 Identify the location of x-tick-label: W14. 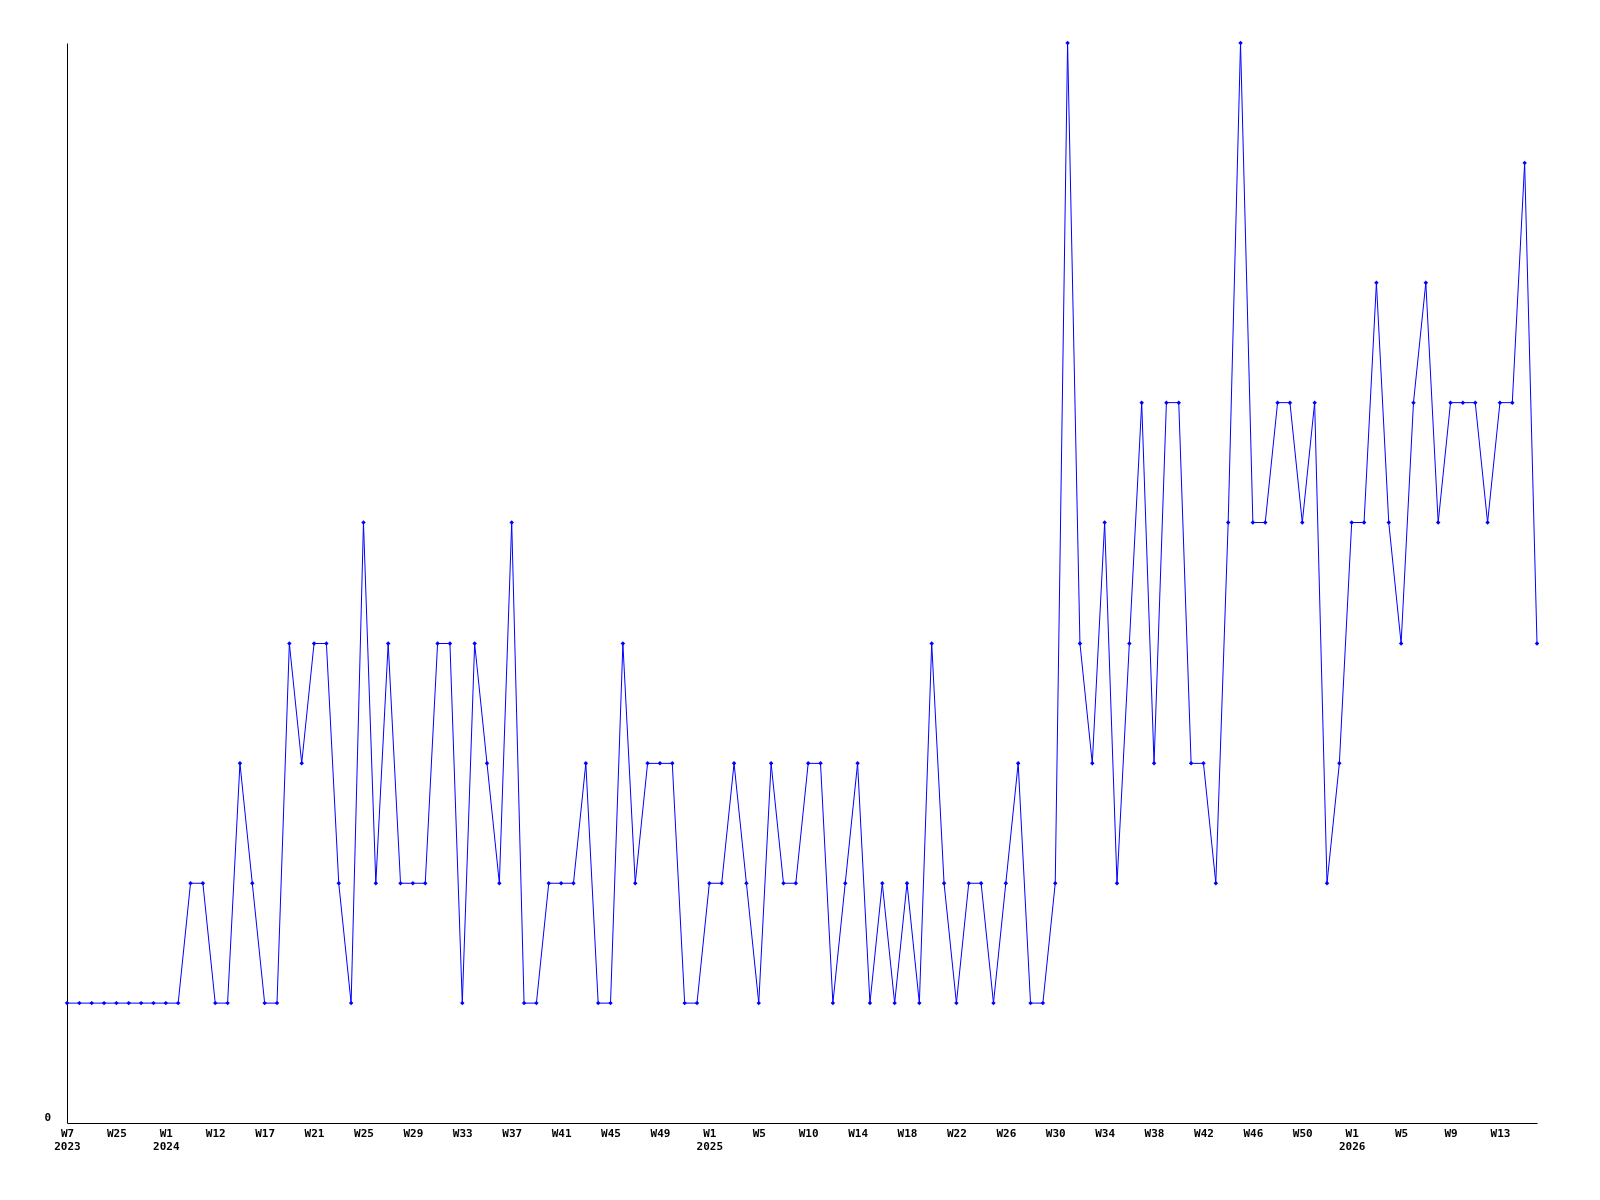
(858, 1133).